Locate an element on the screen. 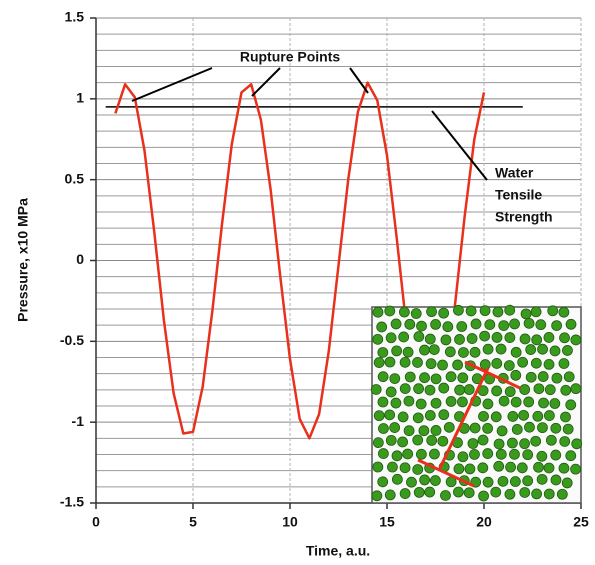 This screenshot has height=565, width=595. y-tick-label: -0.5 is located at coordinates (72, 340).